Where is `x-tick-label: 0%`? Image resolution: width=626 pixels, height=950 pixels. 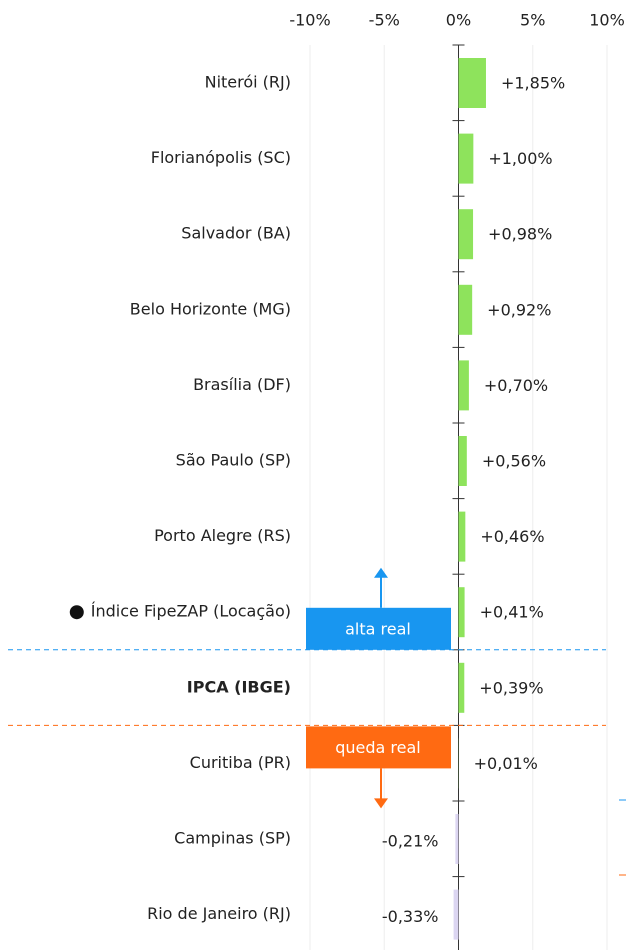
x-tick-label: 0% is located at coordinates (458, 20).